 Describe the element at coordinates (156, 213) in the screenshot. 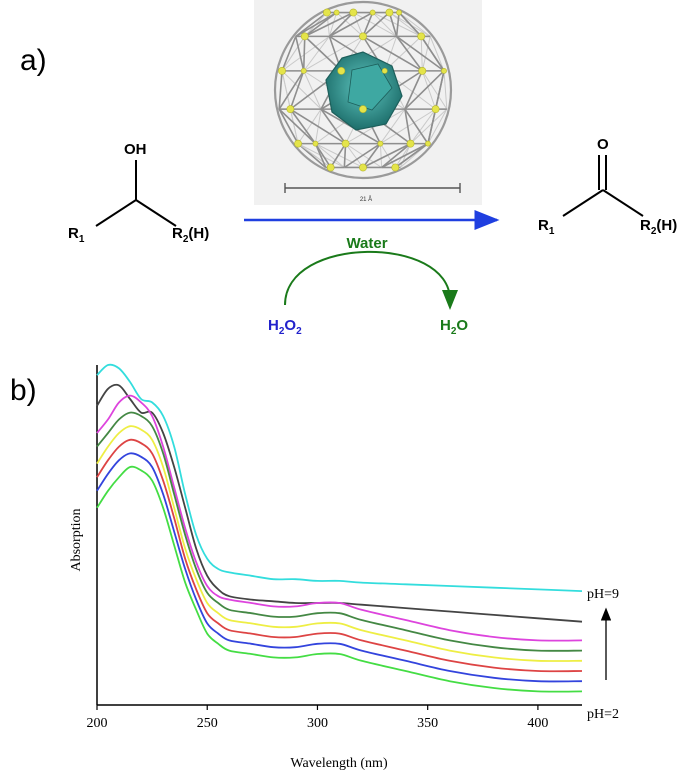

I see `reactant-bond-right` at that location.